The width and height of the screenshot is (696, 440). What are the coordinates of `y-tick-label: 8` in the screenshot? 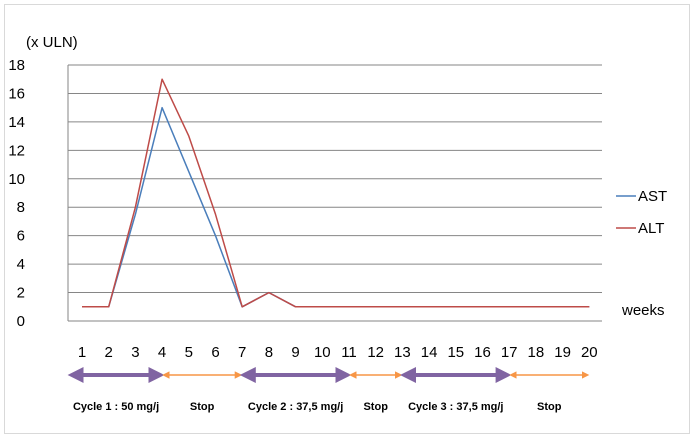 It's located at (21, 207).